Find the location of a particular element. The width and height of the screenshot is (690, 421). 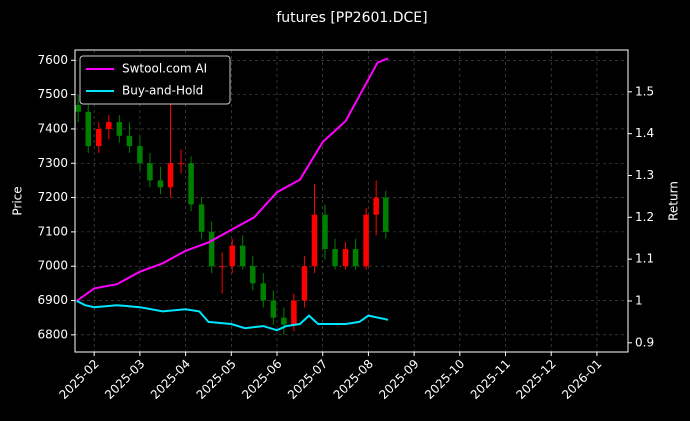

y-tick-label: 7400 is located at coordinates (52, 128).